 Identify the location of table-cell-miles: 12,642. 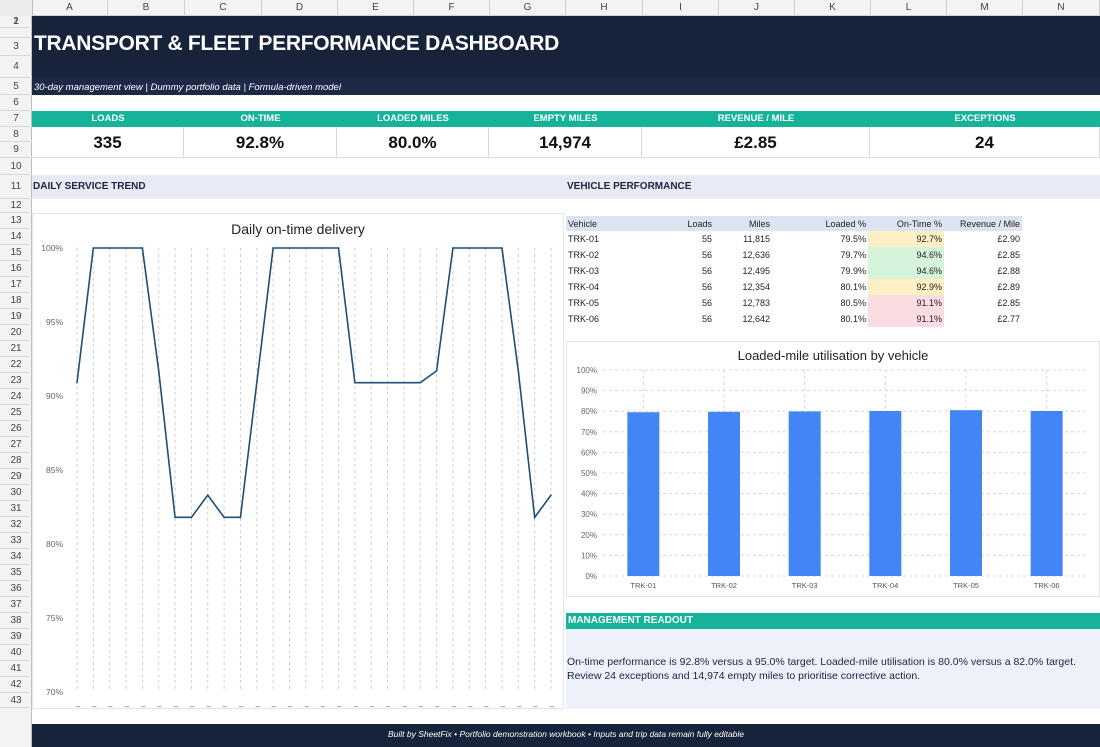
(756, 319).